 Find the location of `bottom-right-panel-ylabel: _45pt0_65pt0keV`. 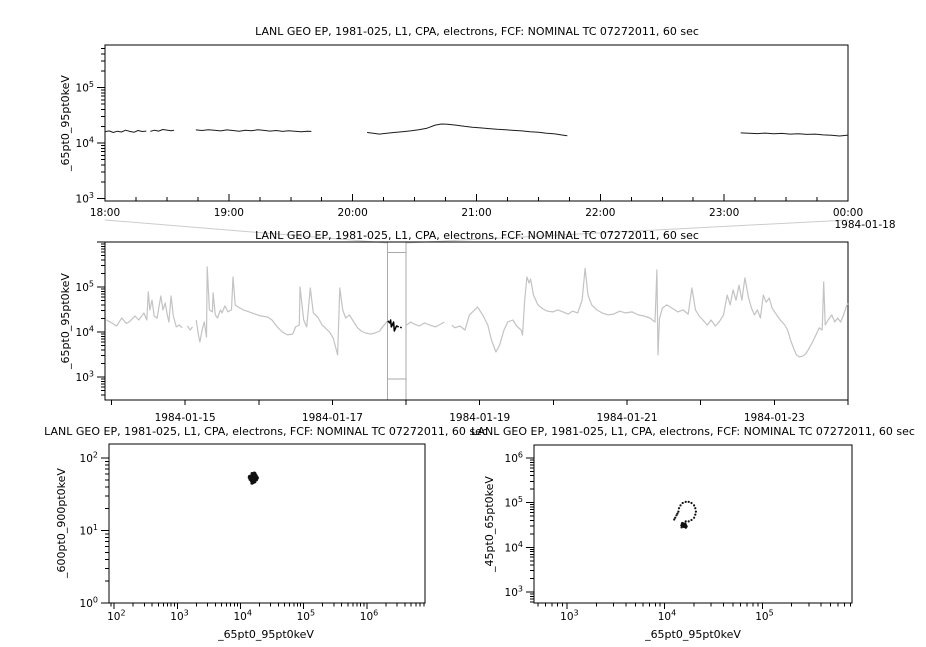

bottom-right-panel-ylabel: _45pt0_65pt0keV is located at coordinates (489, 524).